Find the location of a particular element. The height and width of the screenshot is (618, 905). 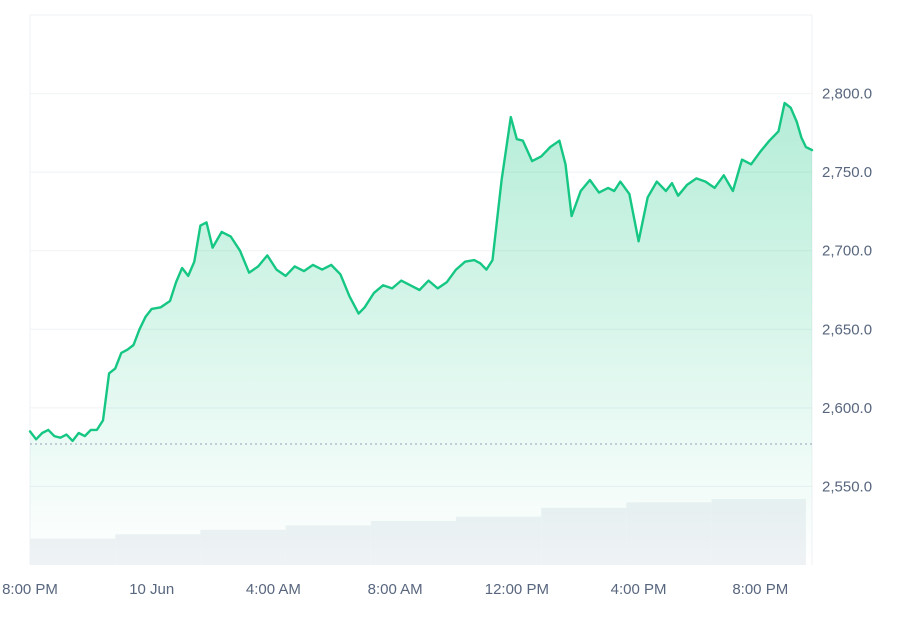

y-tick-label: 2,550.0 is located at coordinates (847, 486).